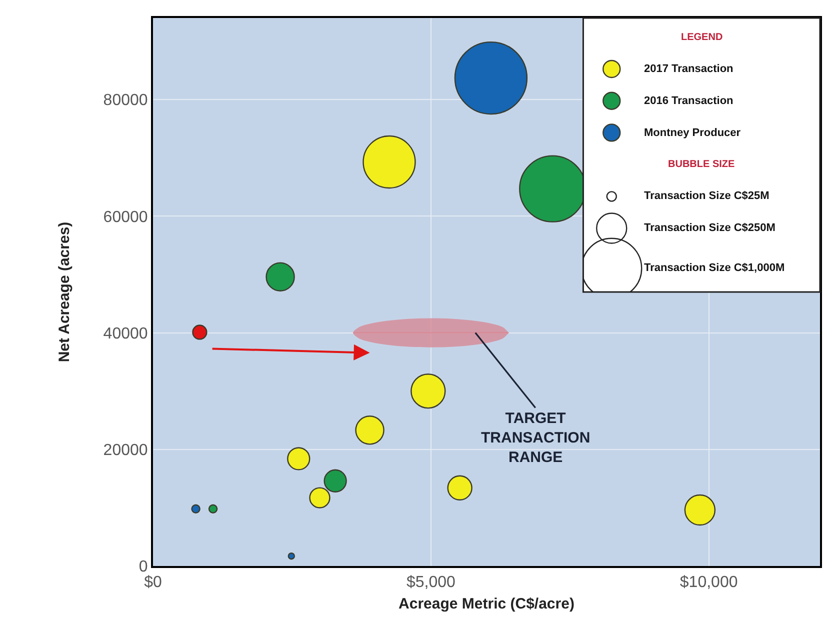 The image size is (832, 641). Describe the element at coordinates (535, 438) in the screenshot. I see `annotation: TARGET TRANSACTION RANGE` at that location.